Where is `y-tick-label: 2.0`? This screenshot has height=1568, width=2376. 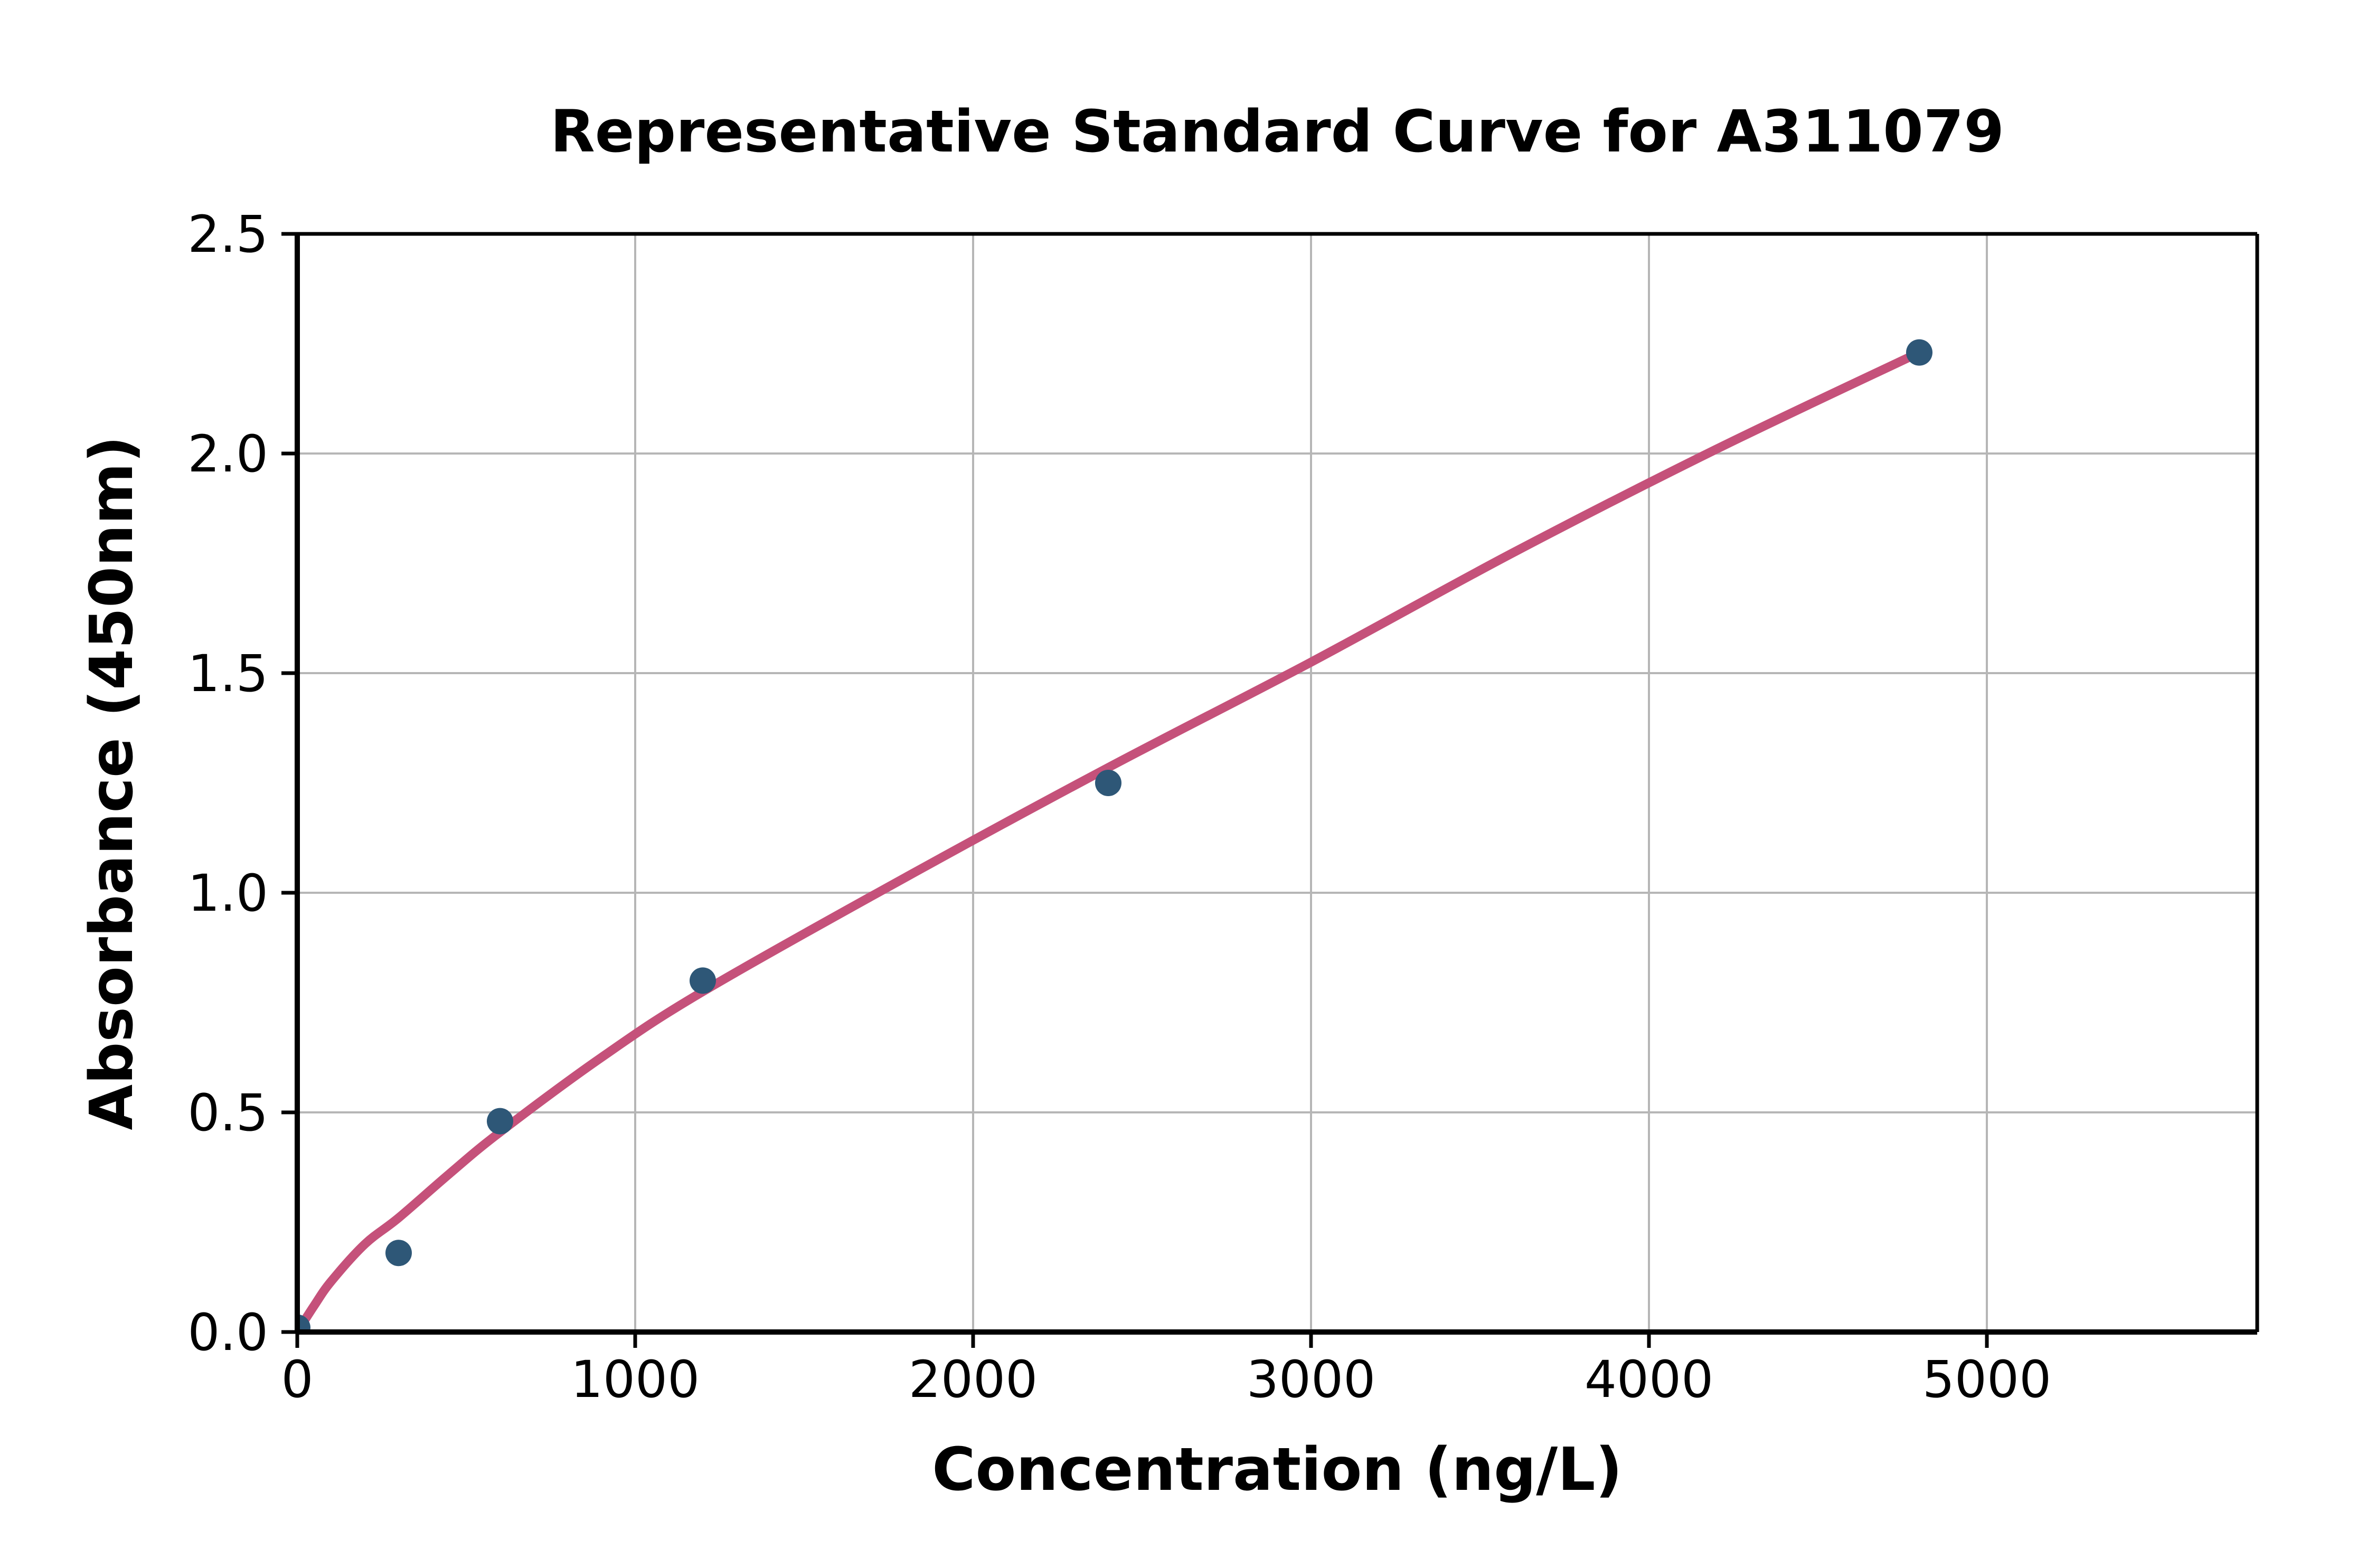
y-tick-label: 2.0 is located at coordinates (227, 454).